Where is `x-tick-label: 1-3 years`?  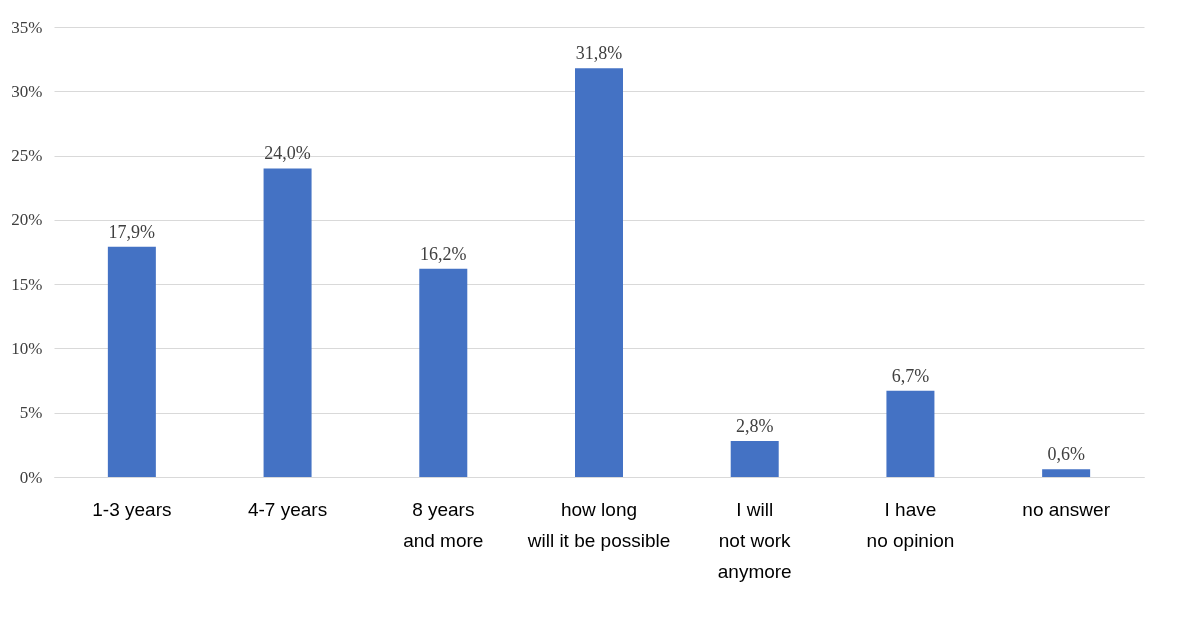
x-tick-label: 1-3 years is located at coordinates (132, 509).